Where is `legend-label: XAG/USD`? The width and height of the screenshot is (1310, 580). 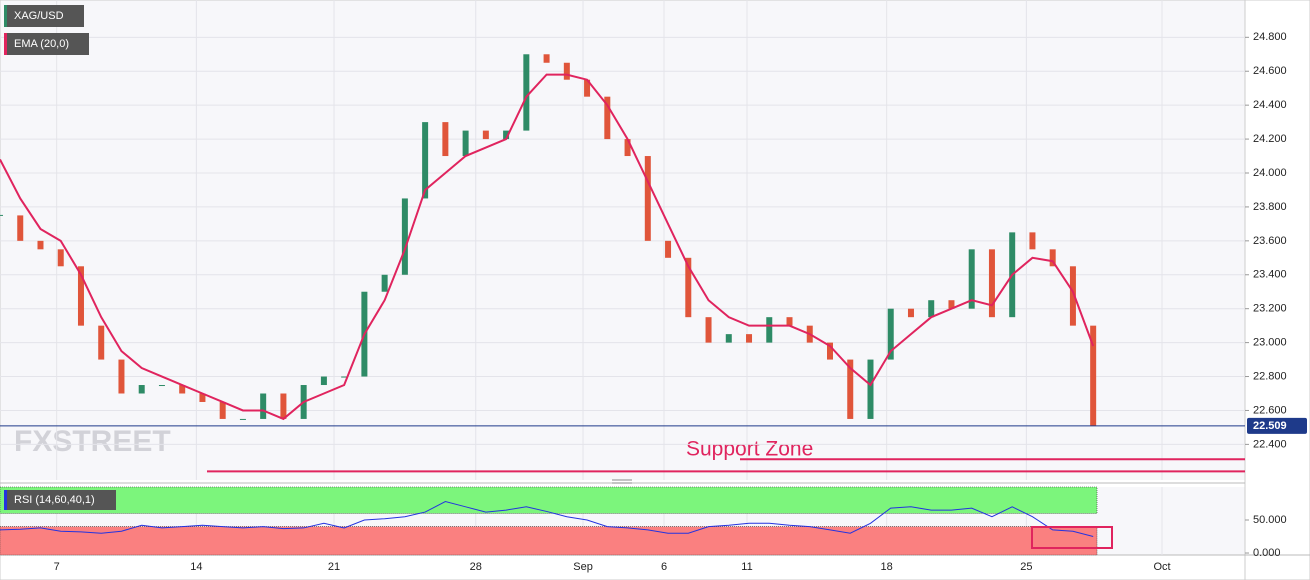 legend-label: XAG/USD is located at coordinates (39, 16).